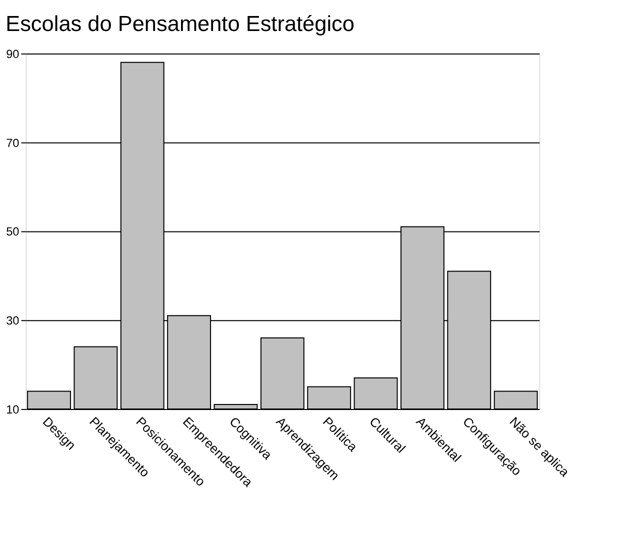 This screenshot has height=536, width=630. What do you see at coordinates (13, 53) in the screenshot?
I see `y-tick-label: 90` at bounding box center [13, 53].